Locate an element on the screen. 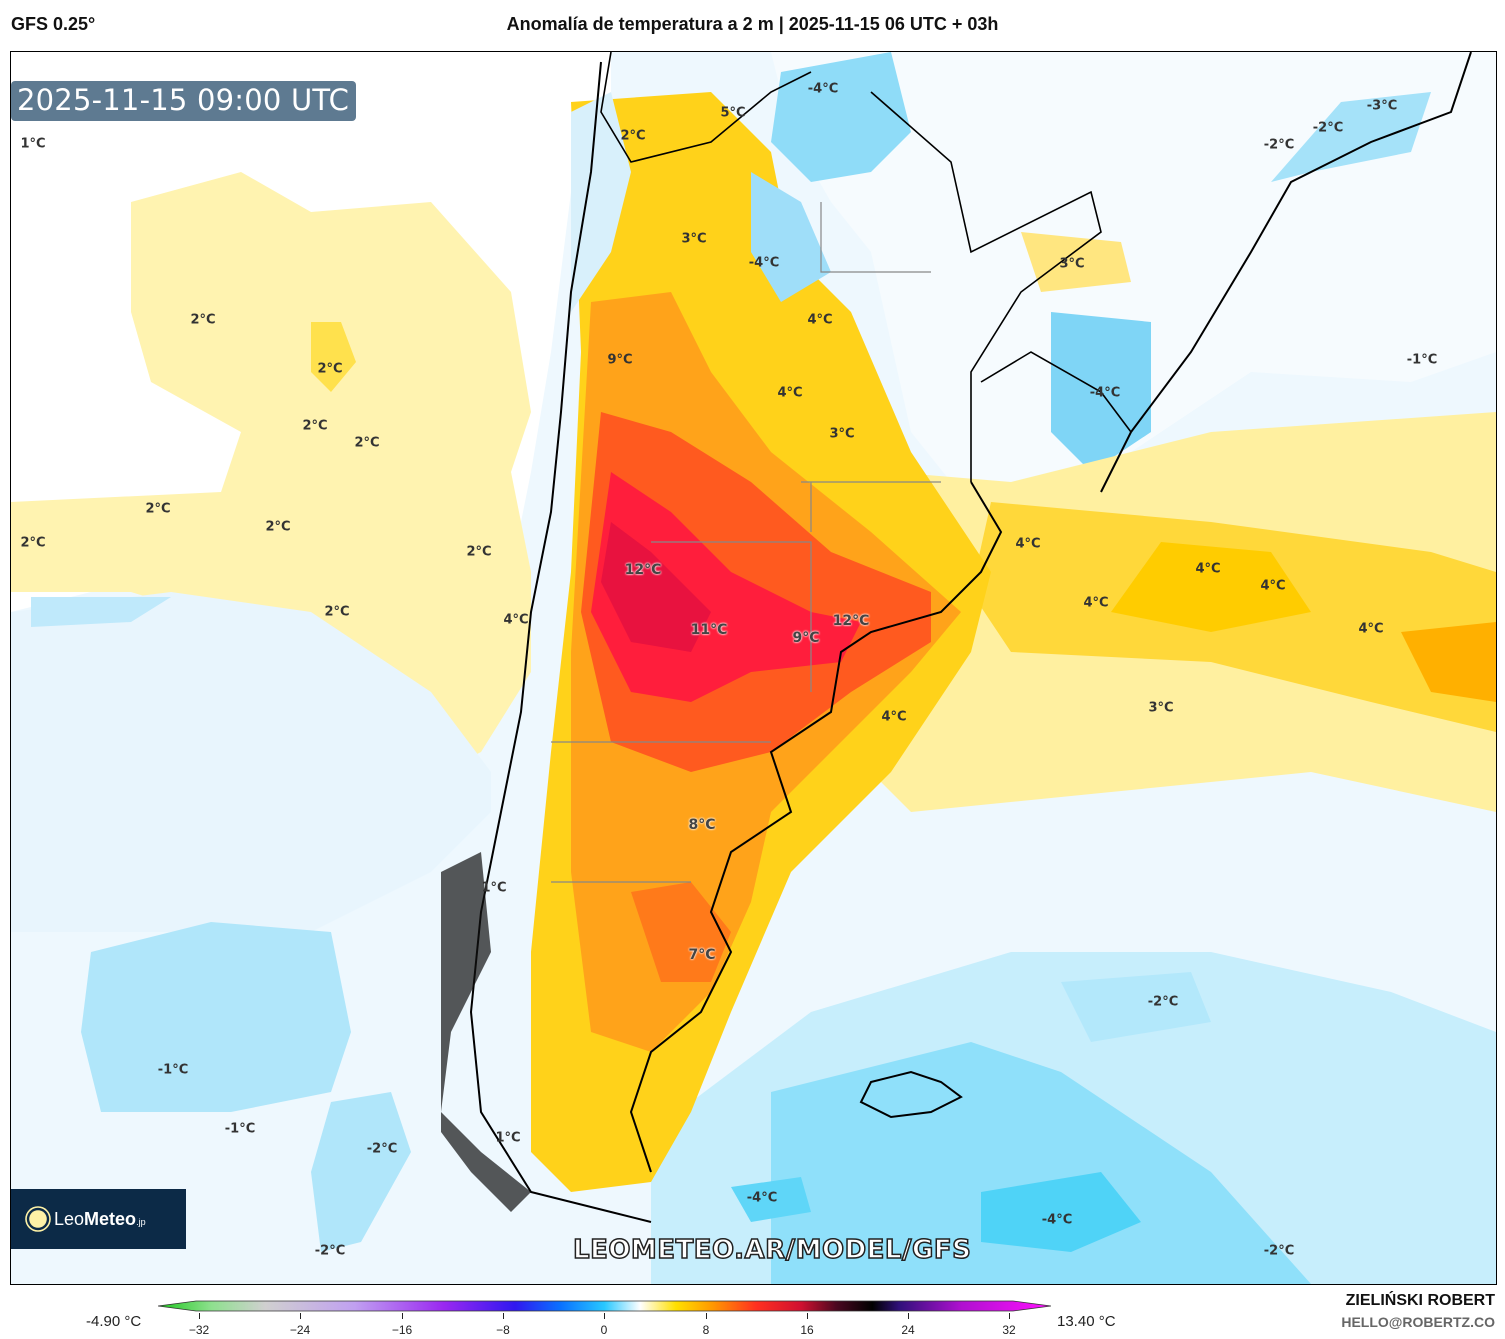 This screenshot has height=1339, width=1505. contour-label: 8°C is located at coordinates (702, 825).